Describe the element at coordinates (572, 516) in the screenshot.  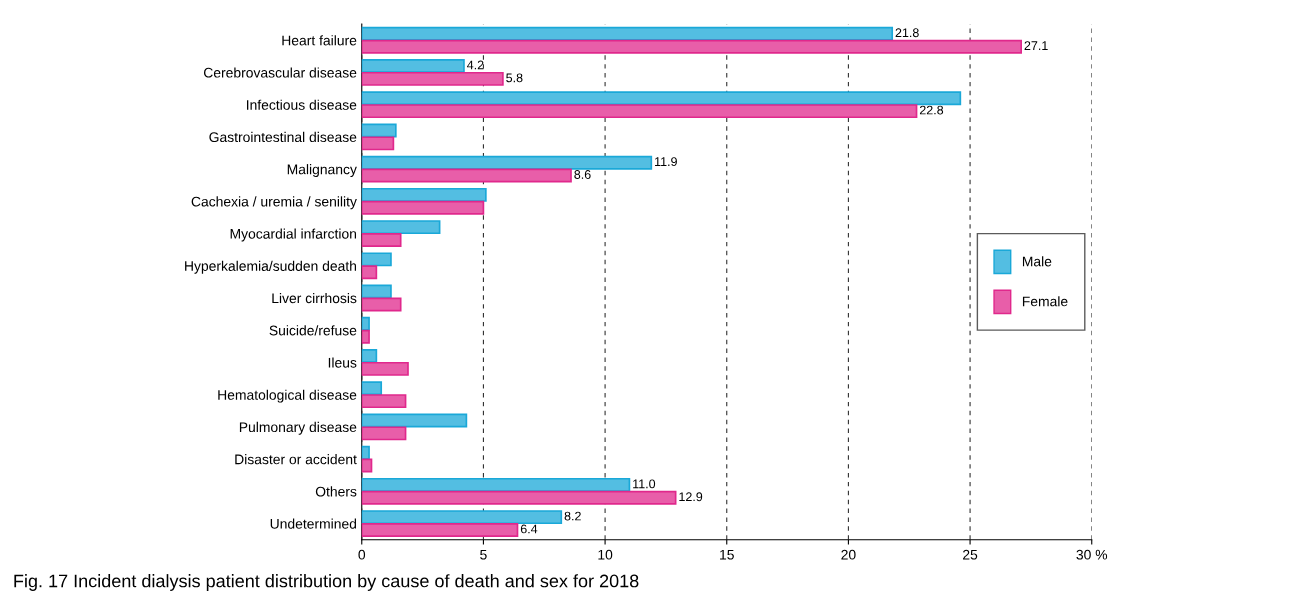
I see `data-label: 8.2` at that location.